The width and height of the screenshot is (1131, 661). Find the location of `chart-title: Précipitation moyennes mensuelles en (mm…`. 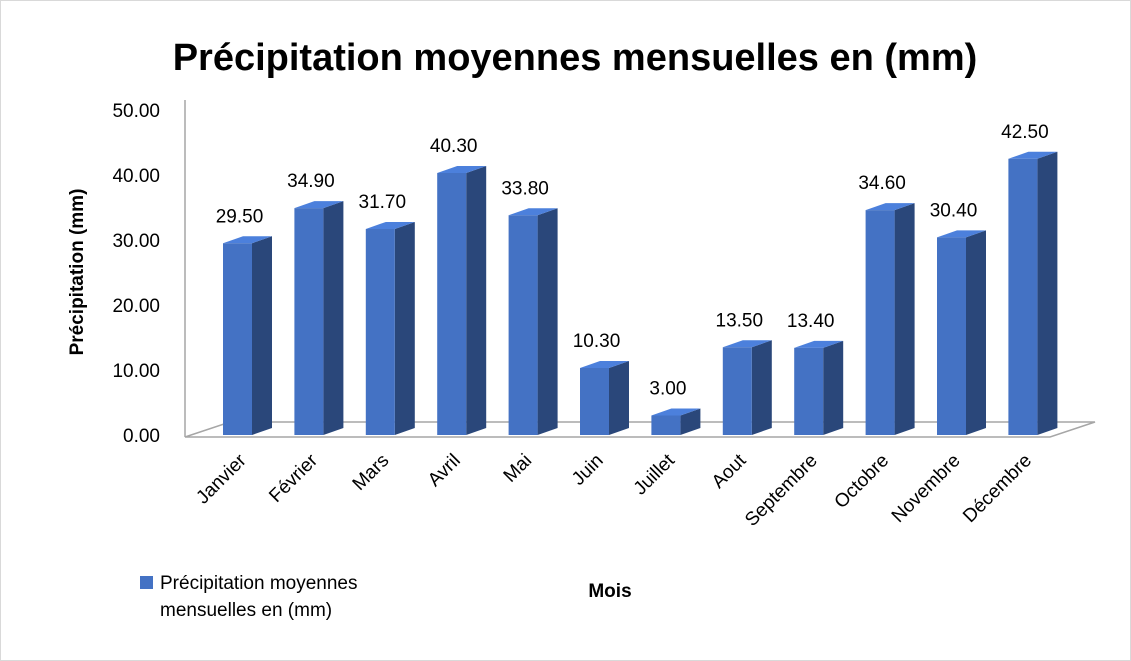

chart-title: Précipitation moyennes mensuelles en (mm… is located at coordinates (575, 58).